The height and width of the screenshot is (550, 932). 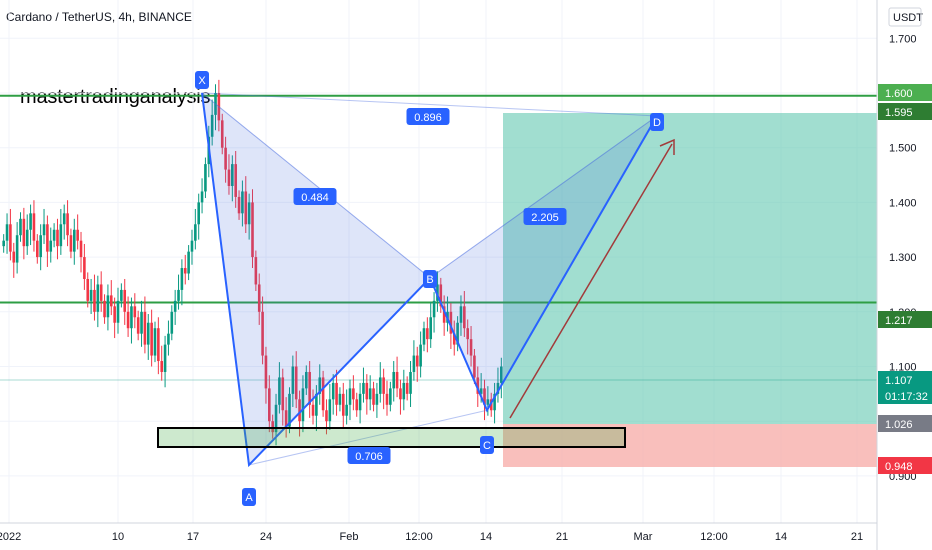 What do you see at coordinates (543, 197) in the screenshot?
I see `bd-dashed` at bounding box center [543, 197].